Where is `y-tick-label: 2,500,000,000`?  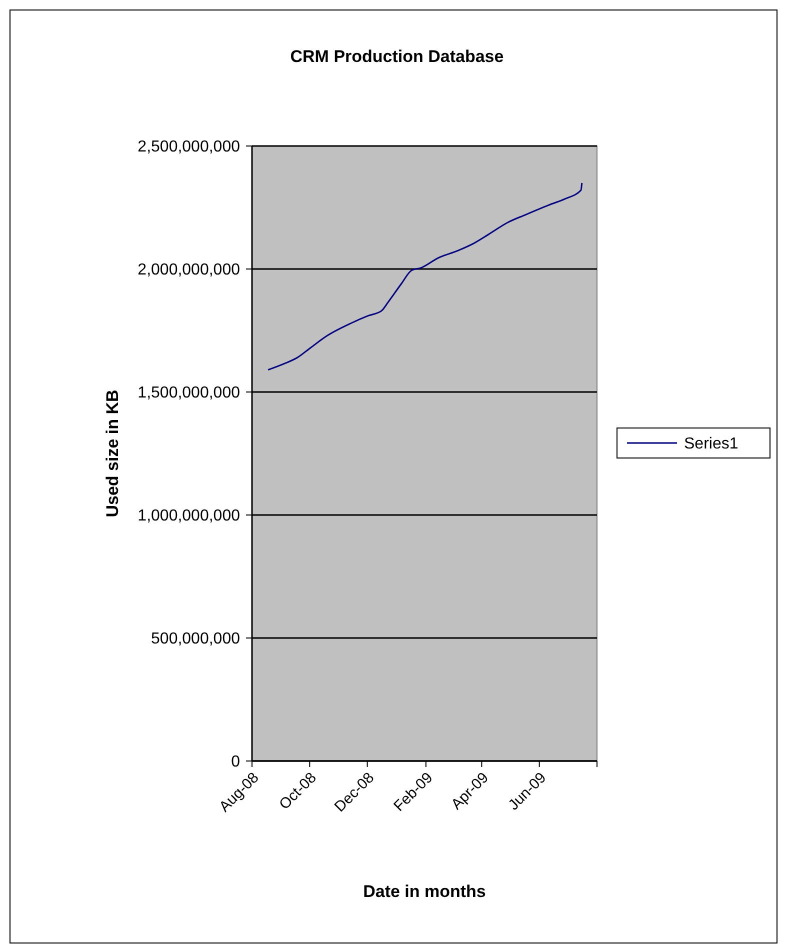
y-tick-label: 2,500,000,000 is located at coordinates (189, 147).